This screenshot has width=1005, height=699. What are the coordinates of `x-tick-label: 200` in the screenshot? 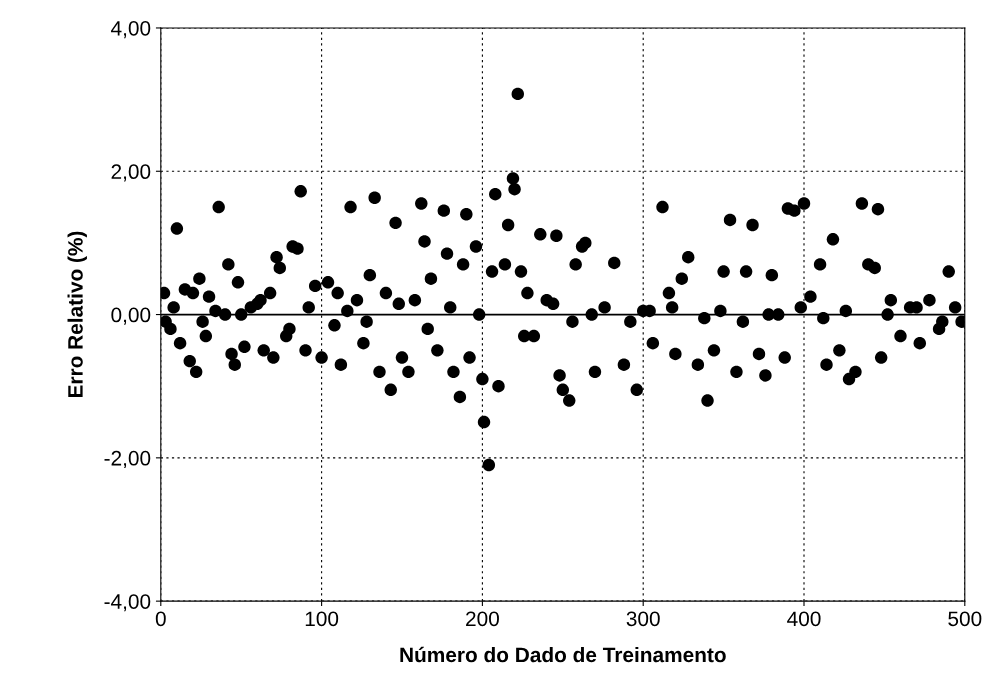 It's located at (482, 619).